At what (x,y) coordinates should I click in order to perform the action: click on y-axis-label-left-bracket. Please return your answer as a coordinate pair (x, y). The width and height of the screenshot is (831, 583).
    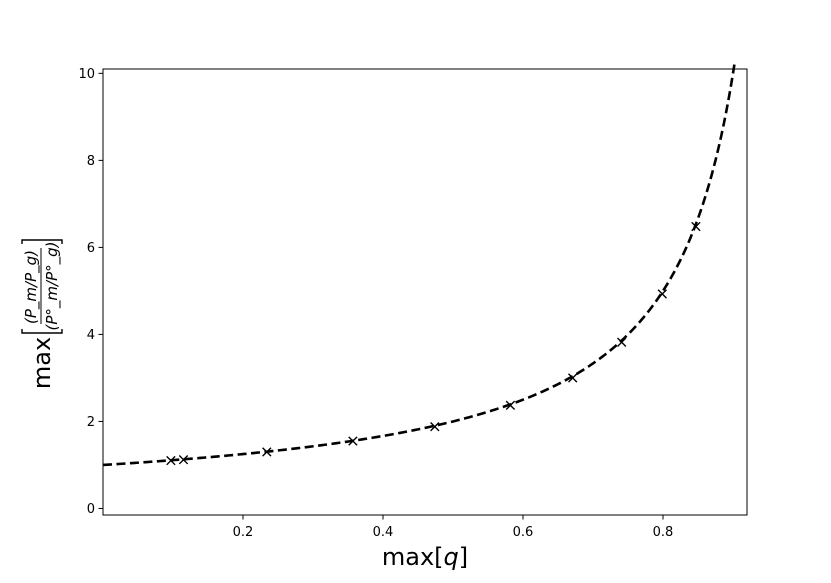
    Looking at the image, I should click on (42, 331).